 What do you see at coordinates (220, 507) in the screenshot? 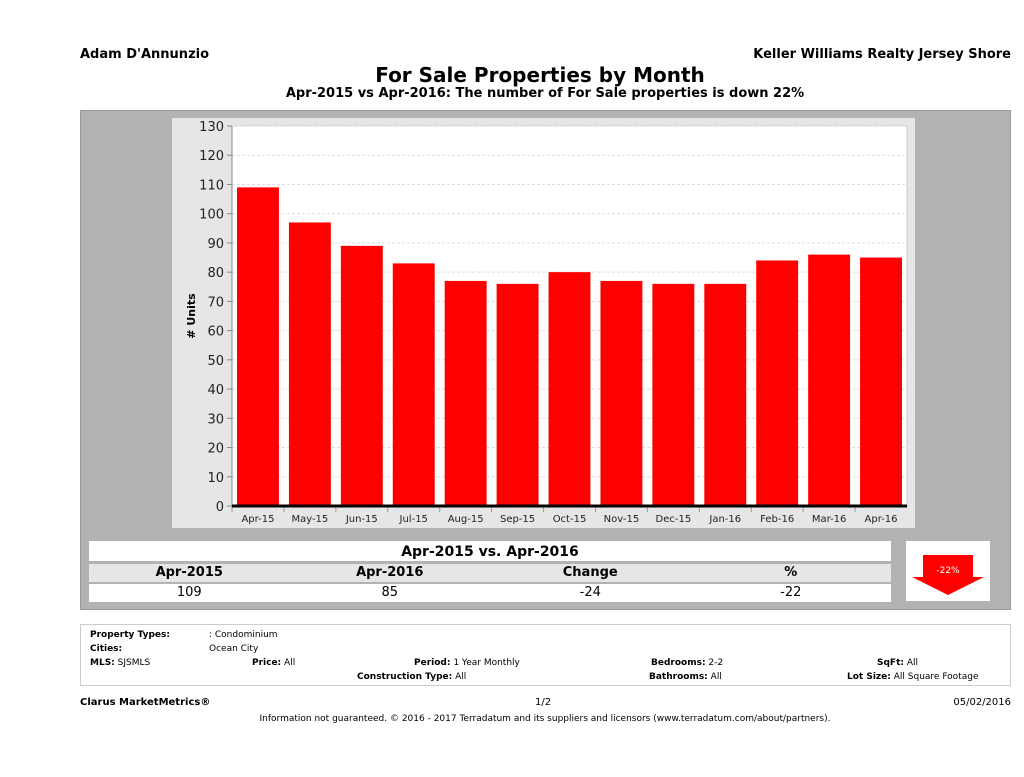
I see `y-tick-label: 0` at bounding box center [220, 507].